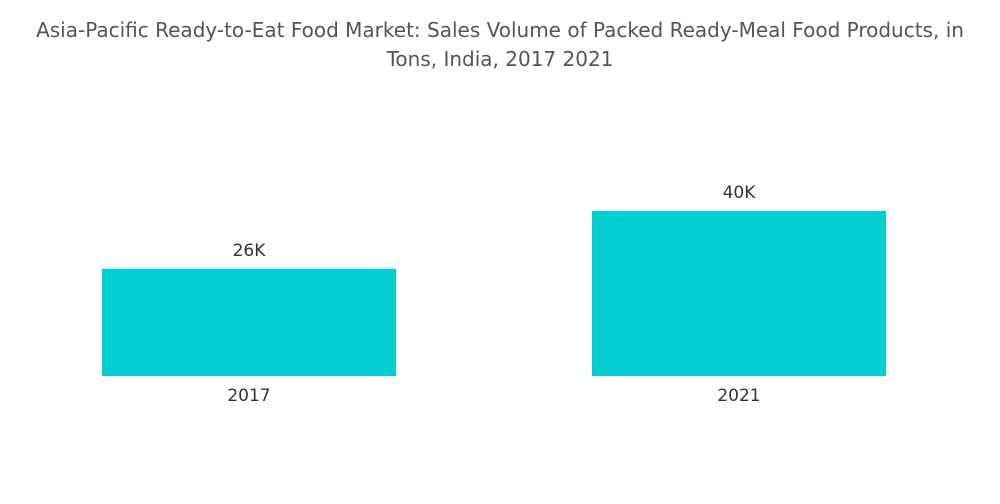 The image size is (1000, 504). I want to click on data-label: 26K, so click(250, 251).